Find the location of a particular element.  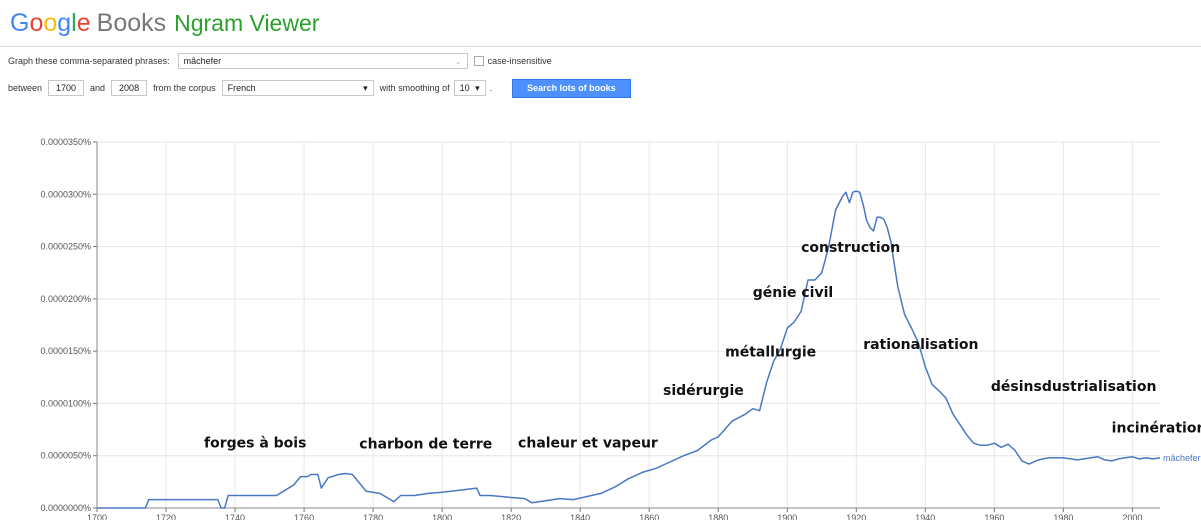

x-tick-label: 1880 is located at coordinates (718, 516).